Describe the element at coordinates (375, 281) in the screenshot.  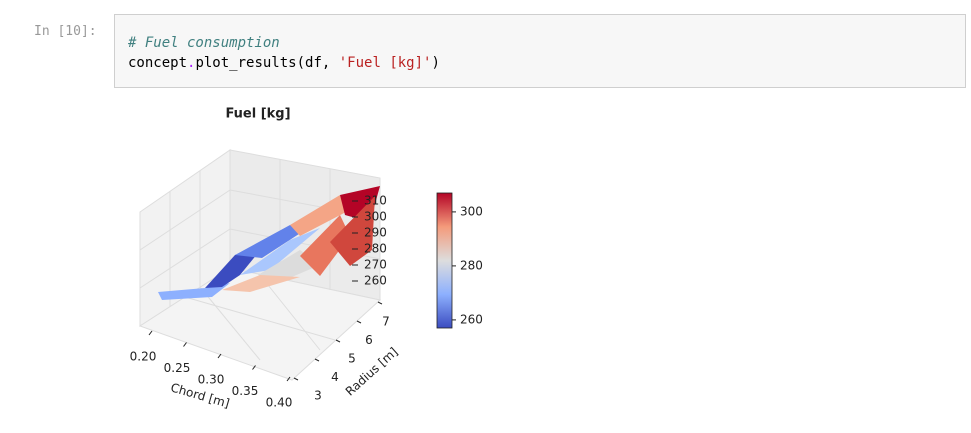
I see `z-tick-label: 260` at that location.